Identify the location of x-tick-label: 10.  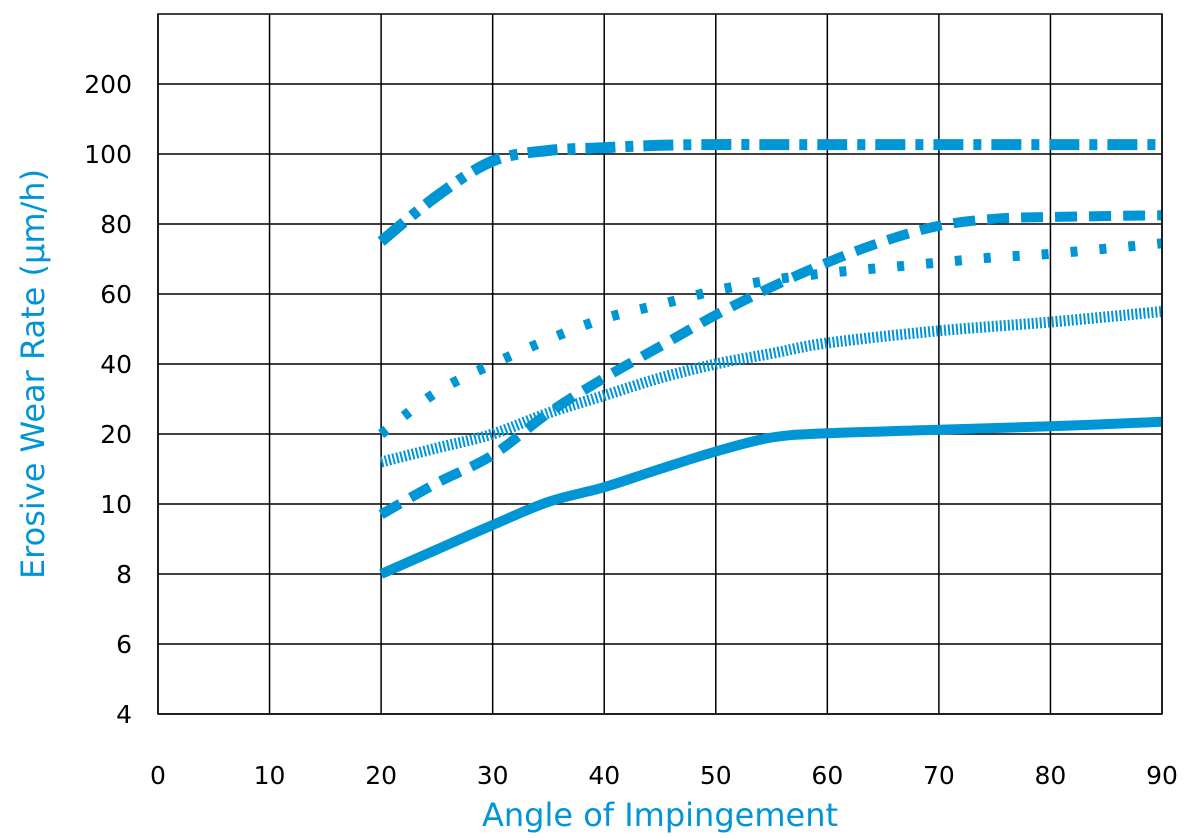
(270, 775).